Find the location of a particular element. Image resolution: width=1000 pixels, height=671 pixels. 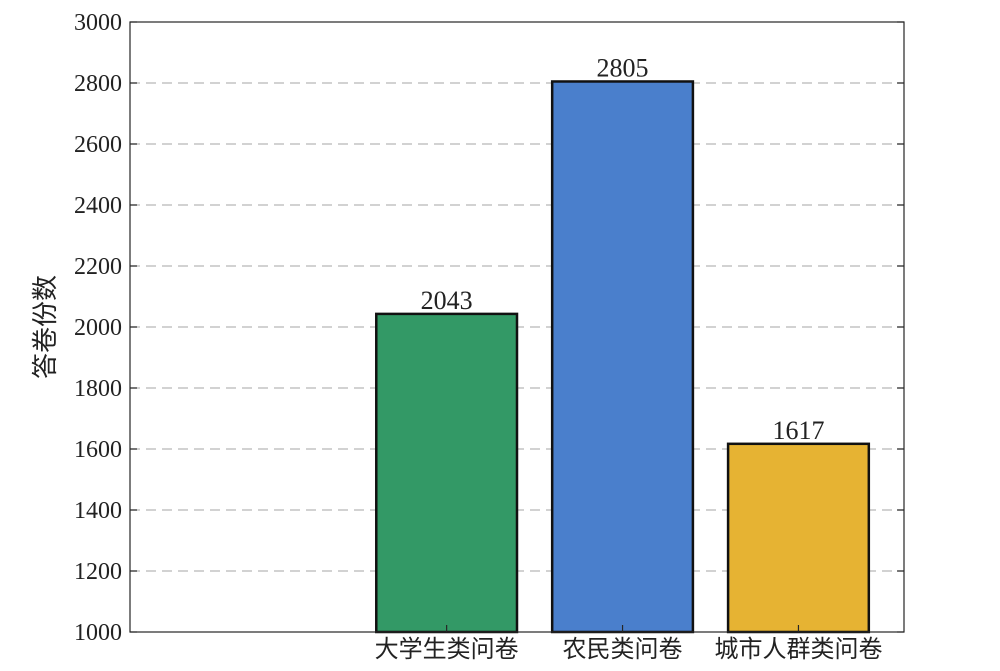

x-tick-label: 农民类问卷 is located at coordinates (623, 649).